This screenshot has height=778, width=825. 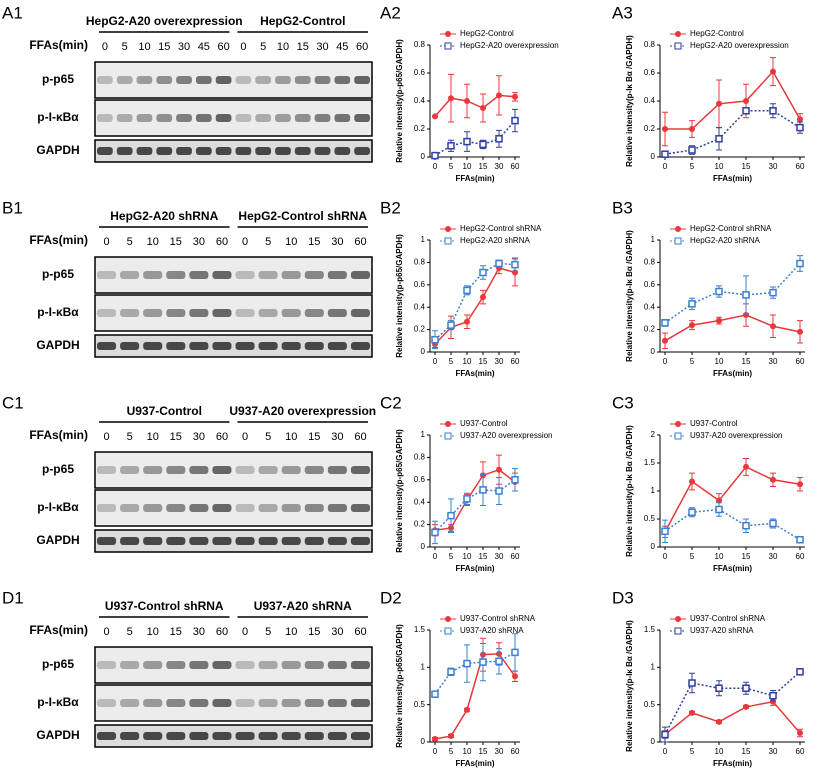 I want to click on group-label: U937-A20 overexpression, so click(x=302, y=411).